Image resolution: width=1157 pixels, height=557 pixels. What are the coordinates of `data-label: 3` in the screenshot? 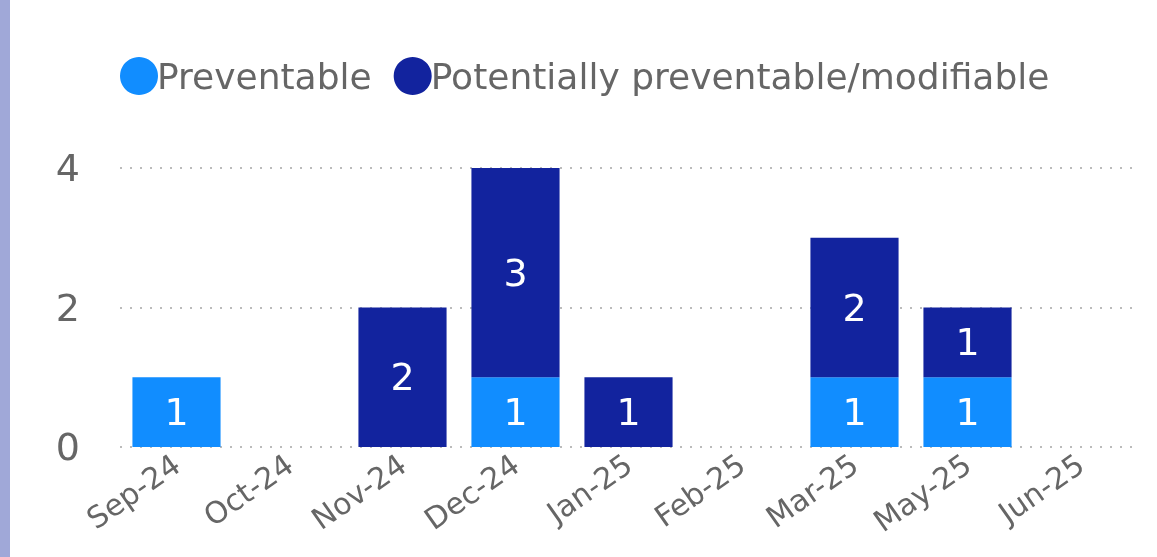 It's located at (515, 272).